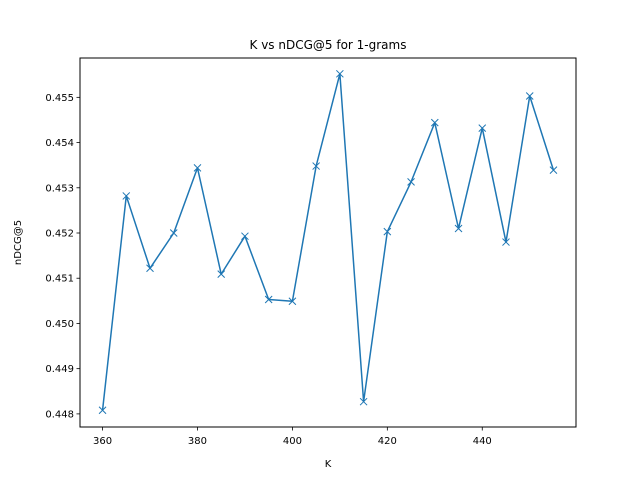 This screenshot has height=480, width=640. What do you see at coordinates (328, 464) in the screenshot?
I see `x-axis-label: K` at bounding box center [328, 464].